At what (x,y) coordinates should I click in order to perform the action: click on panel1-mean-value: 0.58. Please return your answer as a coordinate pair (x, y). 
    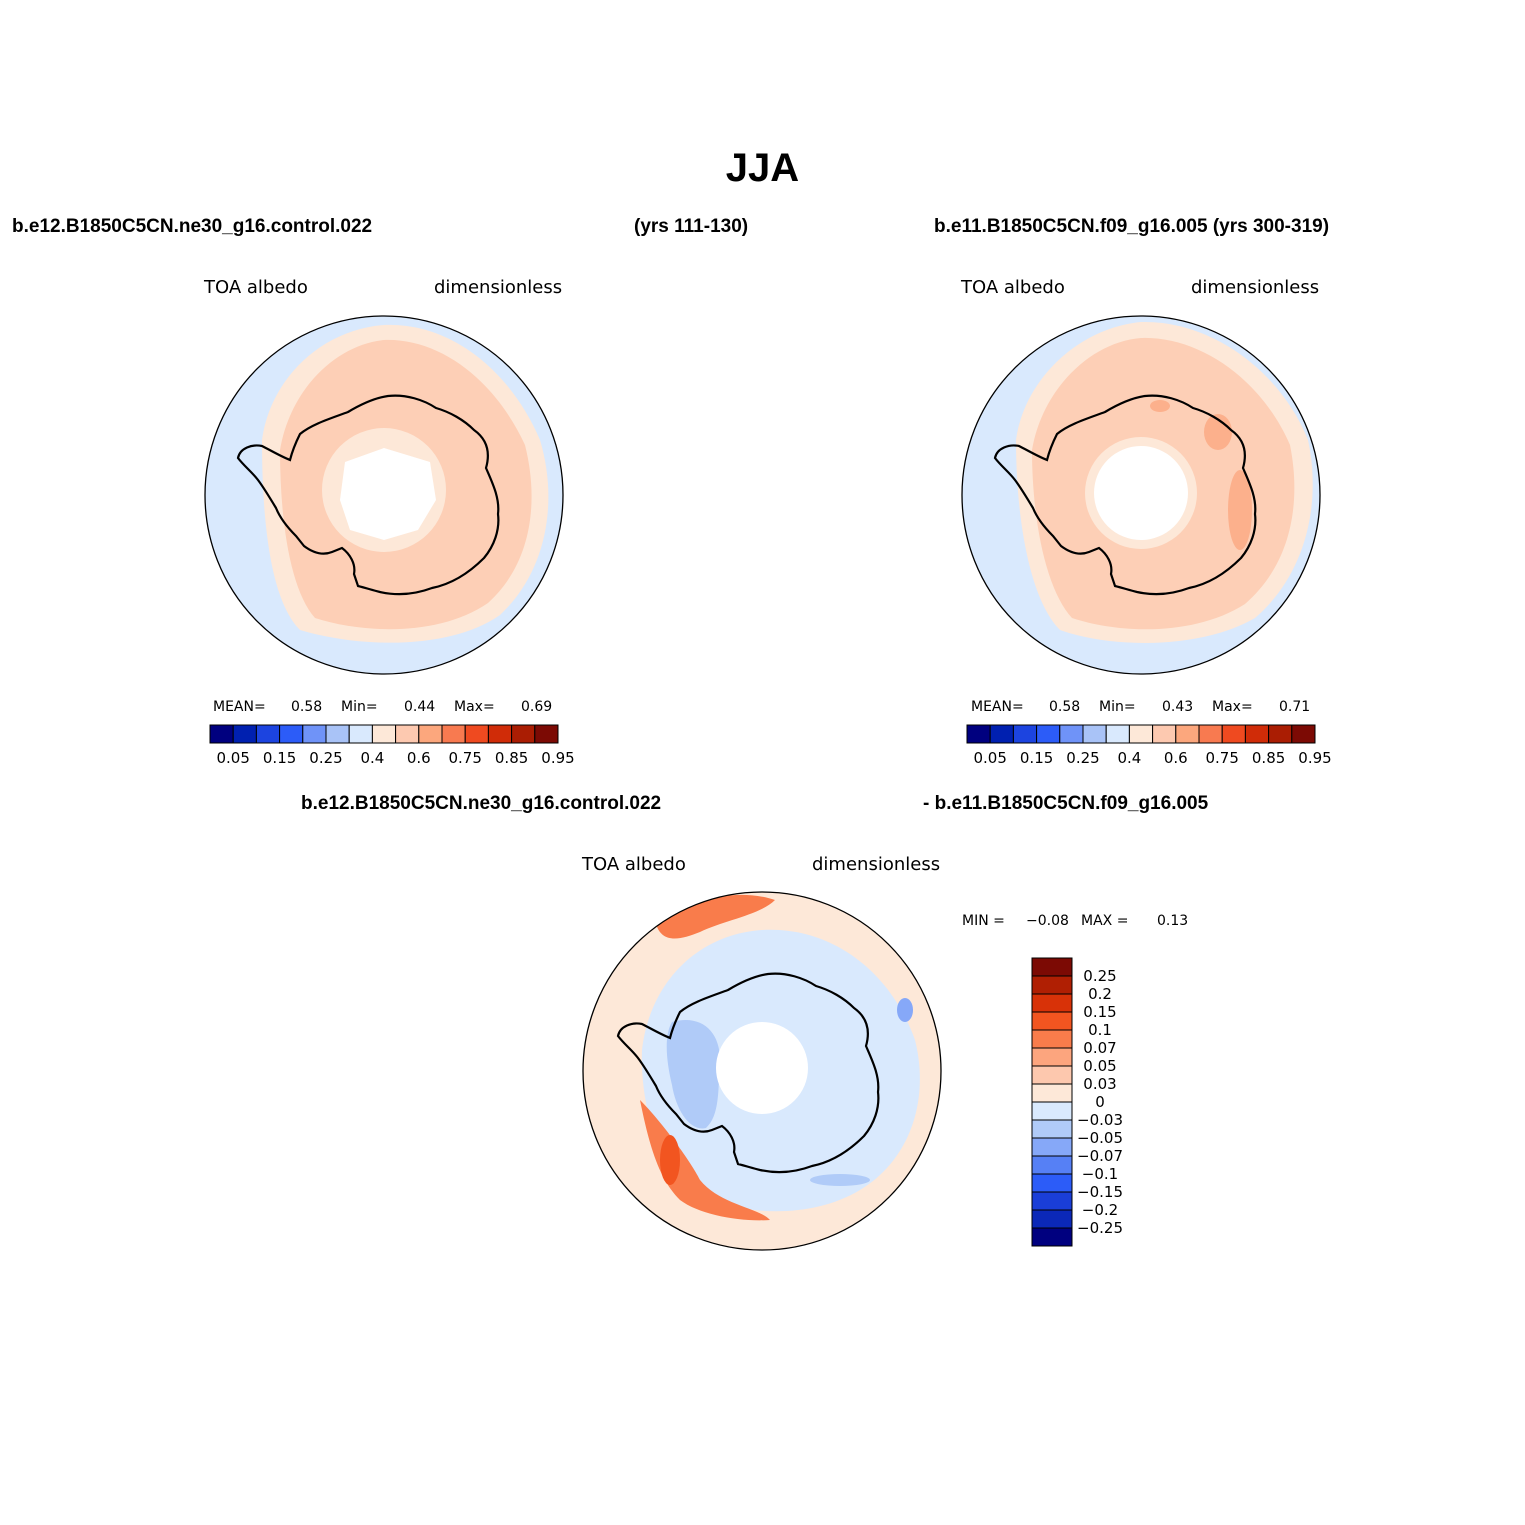
    Looking at the image, I should click on (307, 707).